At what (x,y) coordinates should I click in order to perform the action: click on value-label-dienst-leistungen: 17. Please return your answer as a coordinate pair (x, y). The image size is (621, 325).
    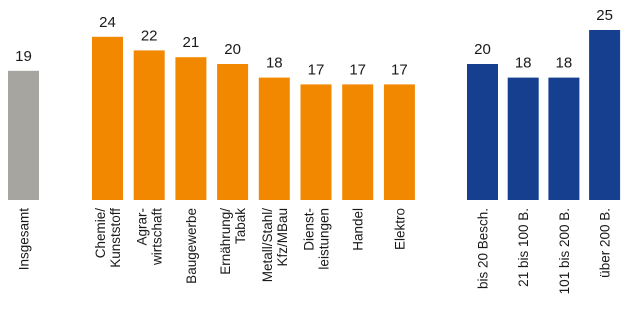
    Looking at the image, I should click on (316, 69).